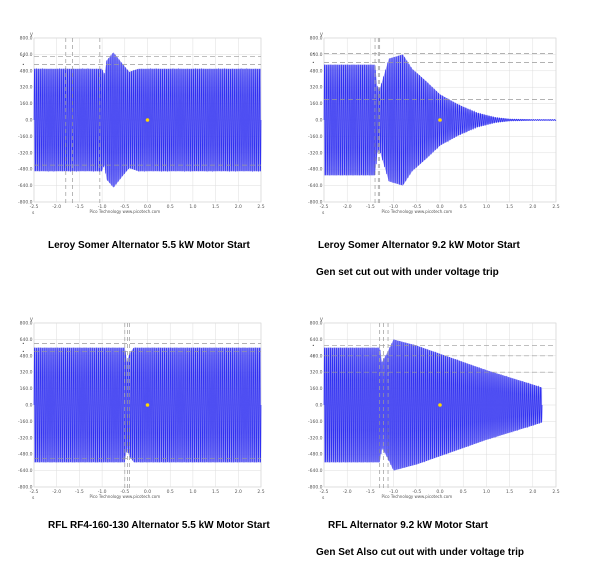  What do you see at coordinates (407, 272) in the screenshot?
I see `caption-leroy-trip: Gen set cut out with under voltage trip` at bounding box center [407, 272].